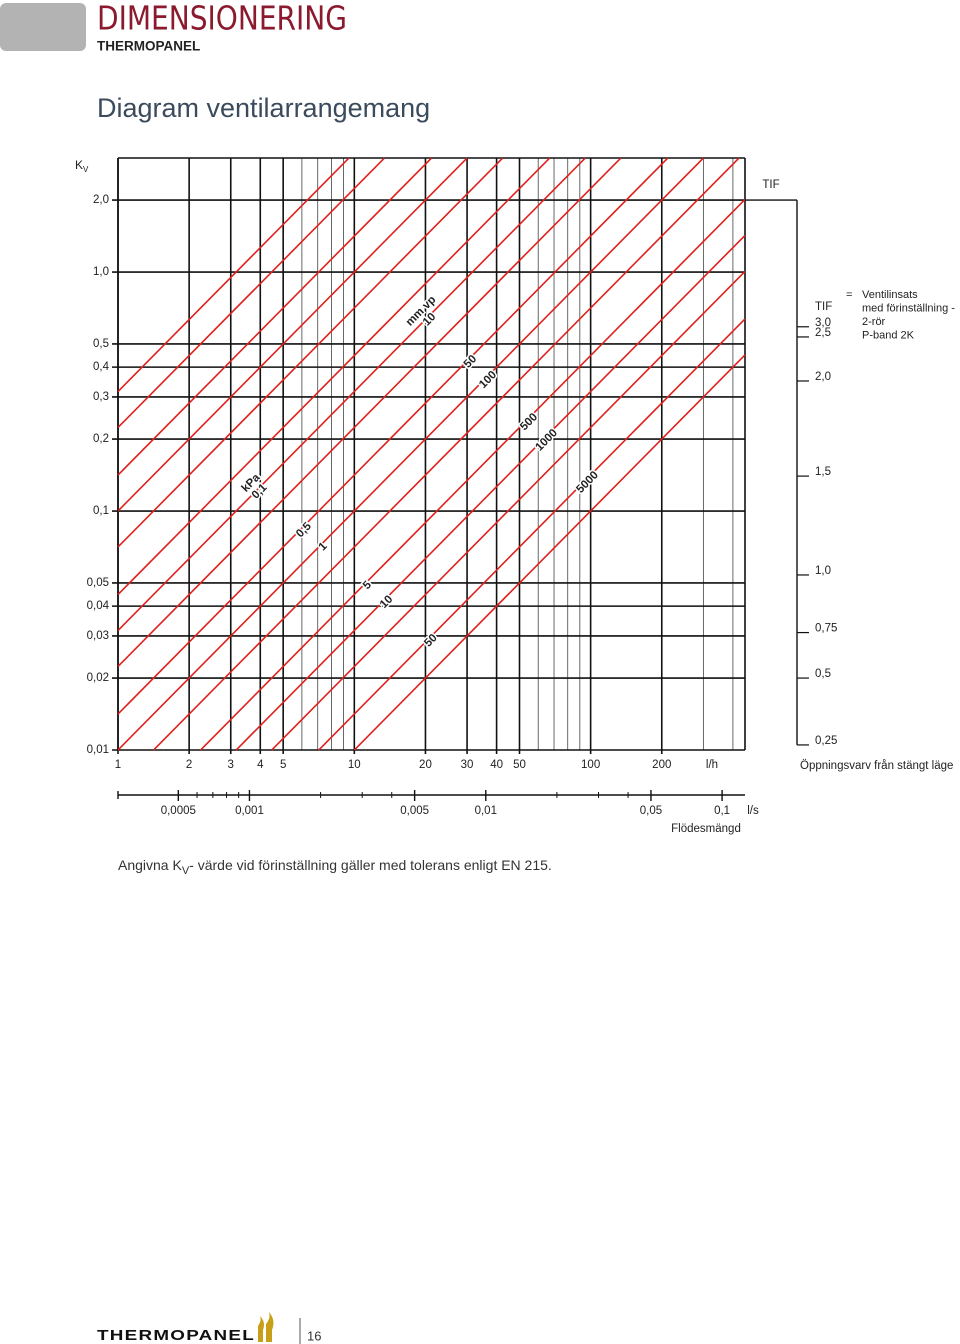 The image size is (960, 1344). I want to click on preset-label: 2,0, so click(823, 377).